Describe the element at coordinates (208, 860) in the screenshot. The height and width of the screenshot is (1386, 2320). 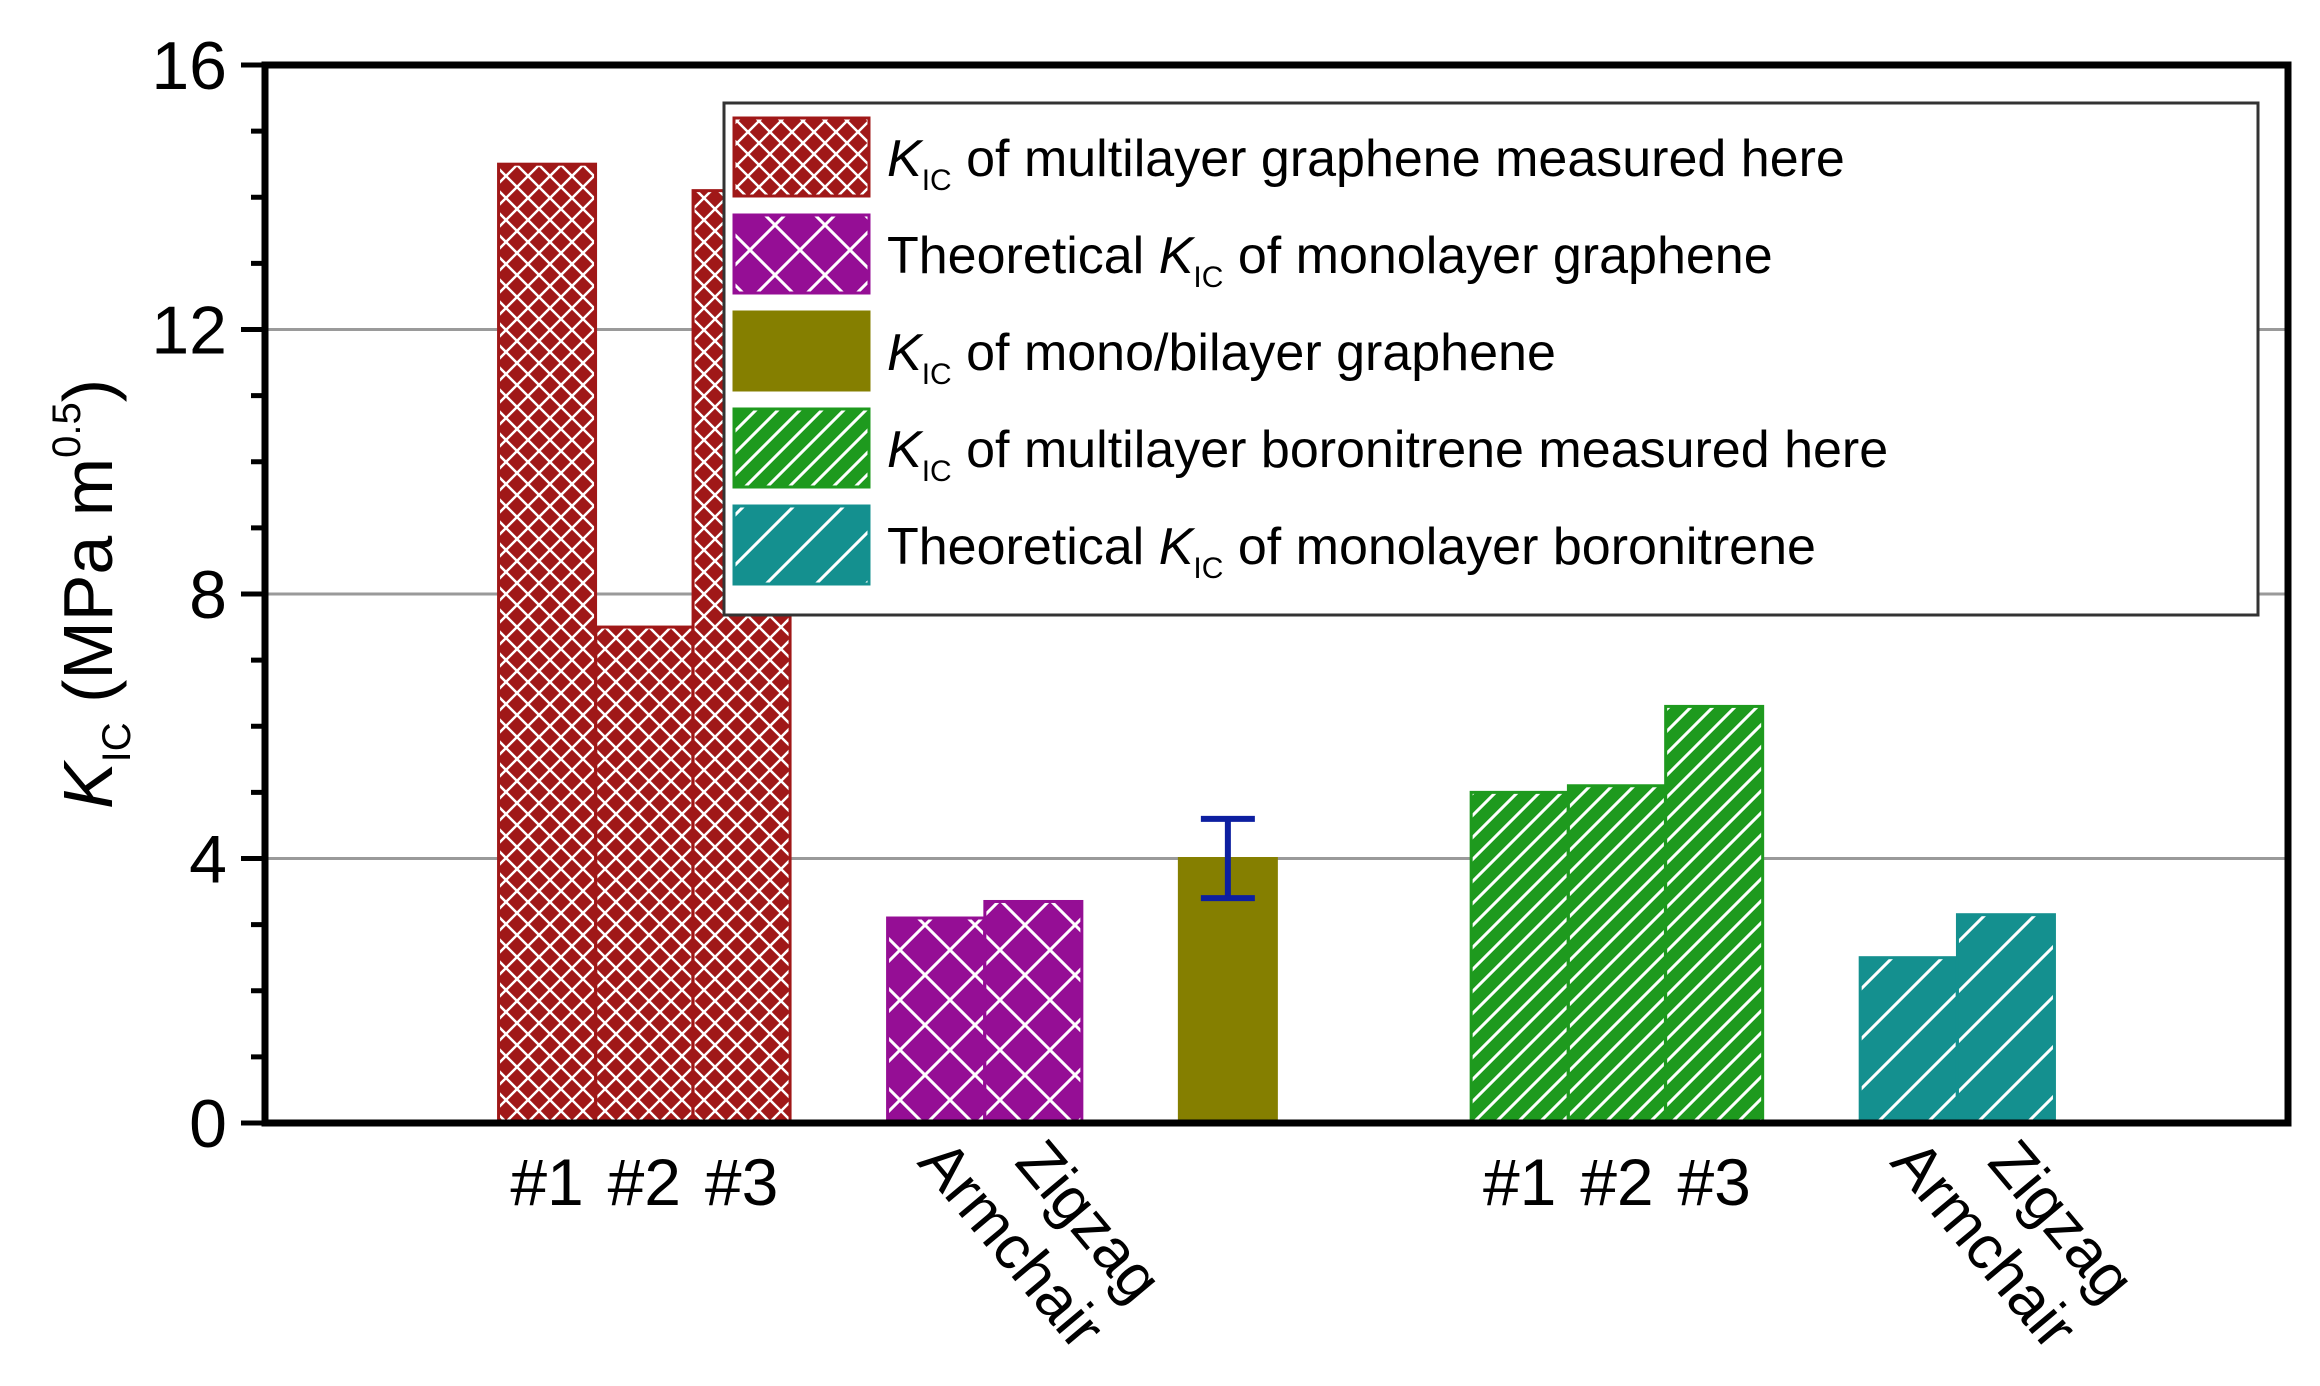
I see `y-tick-label: 4` at that location.